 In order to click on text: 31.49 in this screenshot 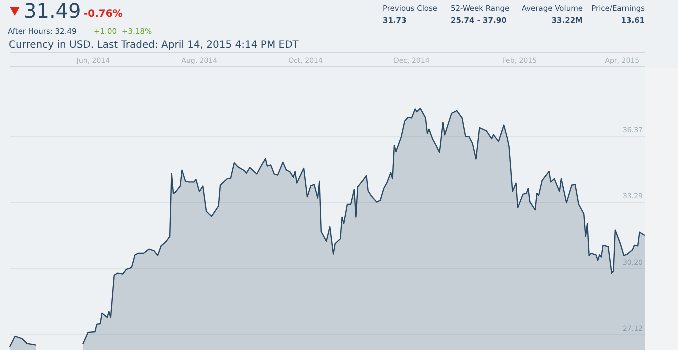, I will do `click(53, 11)`.